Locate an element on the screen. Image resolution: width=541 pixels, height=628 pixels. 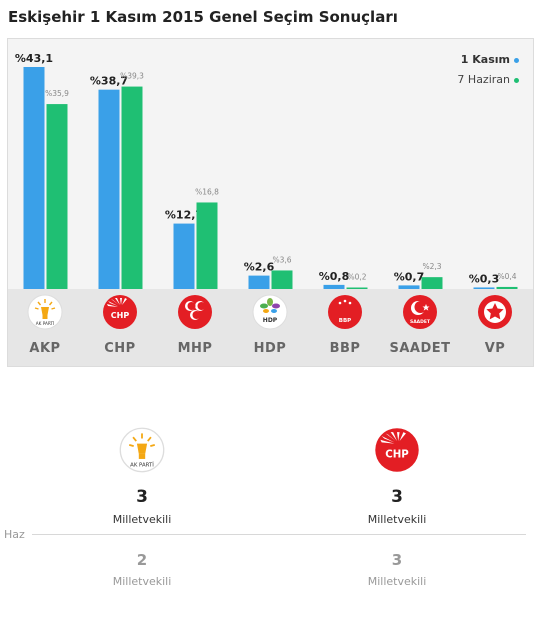
data-label-chp-1-kasim: %38,7 is located at coordinates (109, 81).